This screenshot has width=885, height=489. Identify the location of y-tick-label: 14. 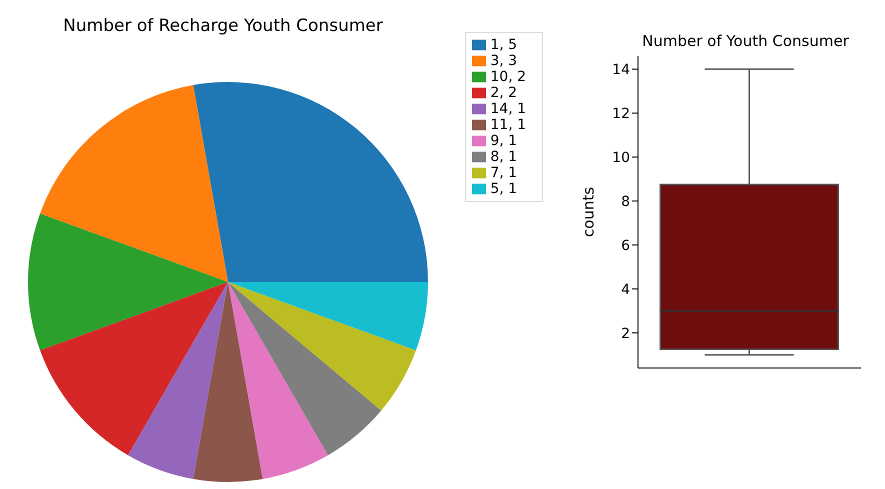
(621, 70).